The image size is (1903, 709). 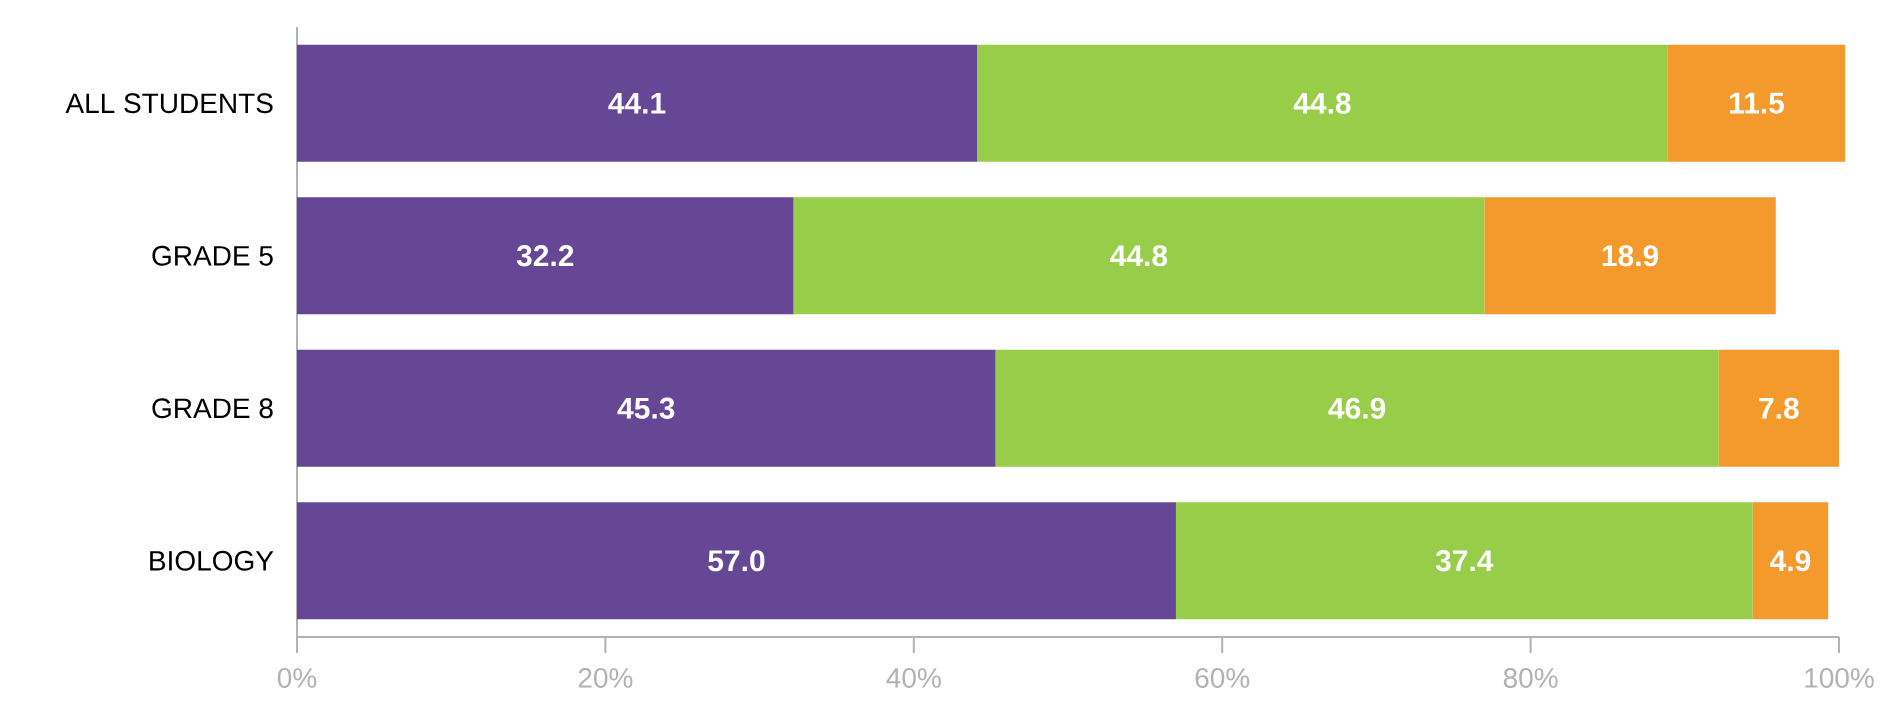 I want to click on x-tick-label: 40%, so click(x=913, y=678).